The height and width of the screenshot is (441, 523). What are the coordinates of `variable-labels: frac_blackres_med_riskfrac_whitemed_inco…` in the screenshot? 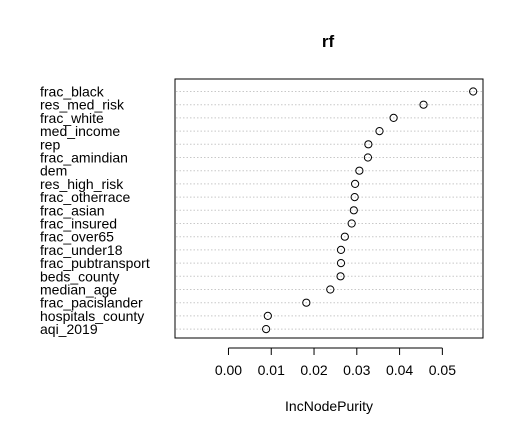 It's located at (95, 211).